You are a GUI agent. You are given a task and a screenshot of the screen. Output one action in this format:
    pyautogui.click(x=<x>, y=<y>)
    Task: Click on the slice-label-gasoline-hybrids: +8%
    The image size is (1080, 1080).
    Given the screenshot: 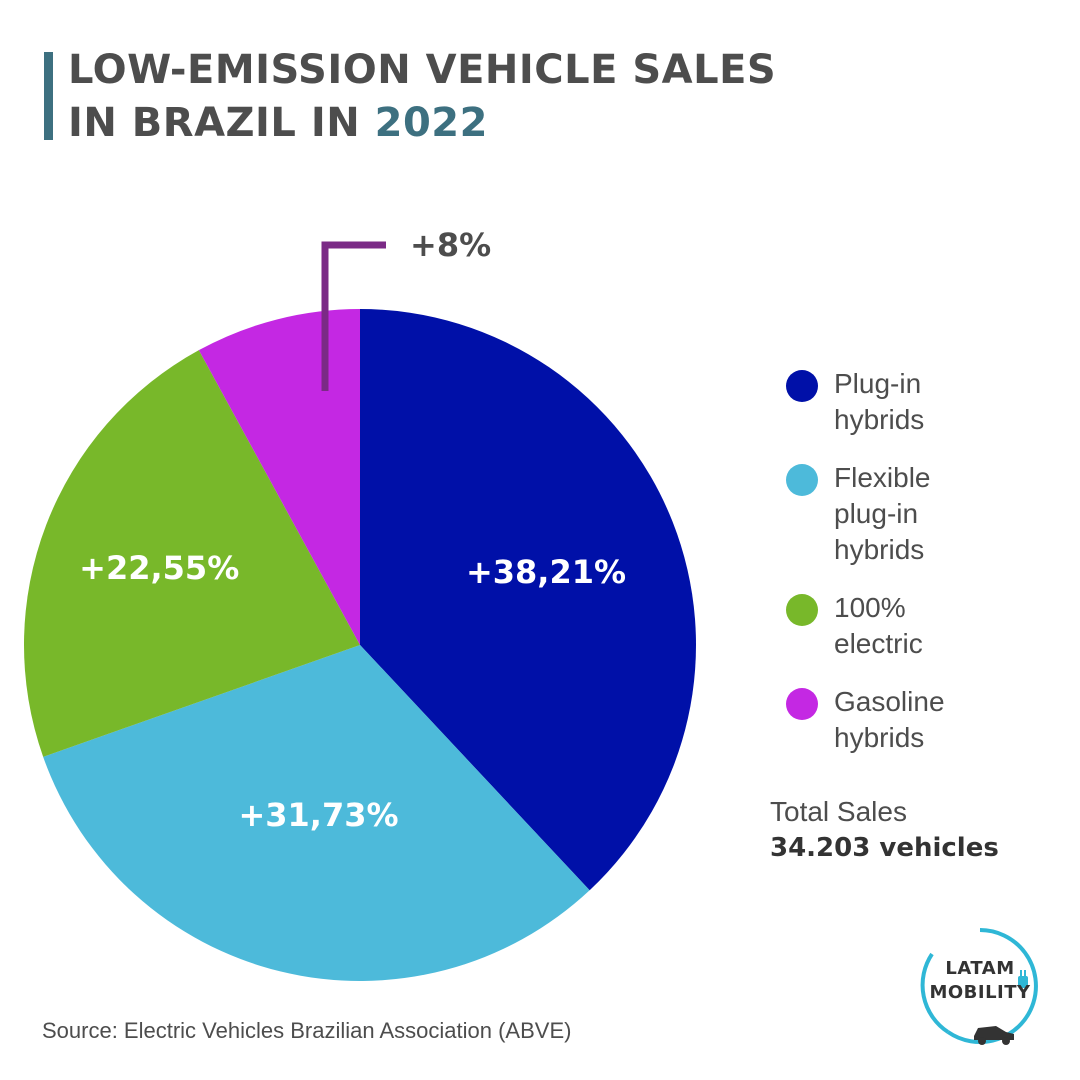 What is the action you would take?
    pyautogui.click(x=451, y=245)
    